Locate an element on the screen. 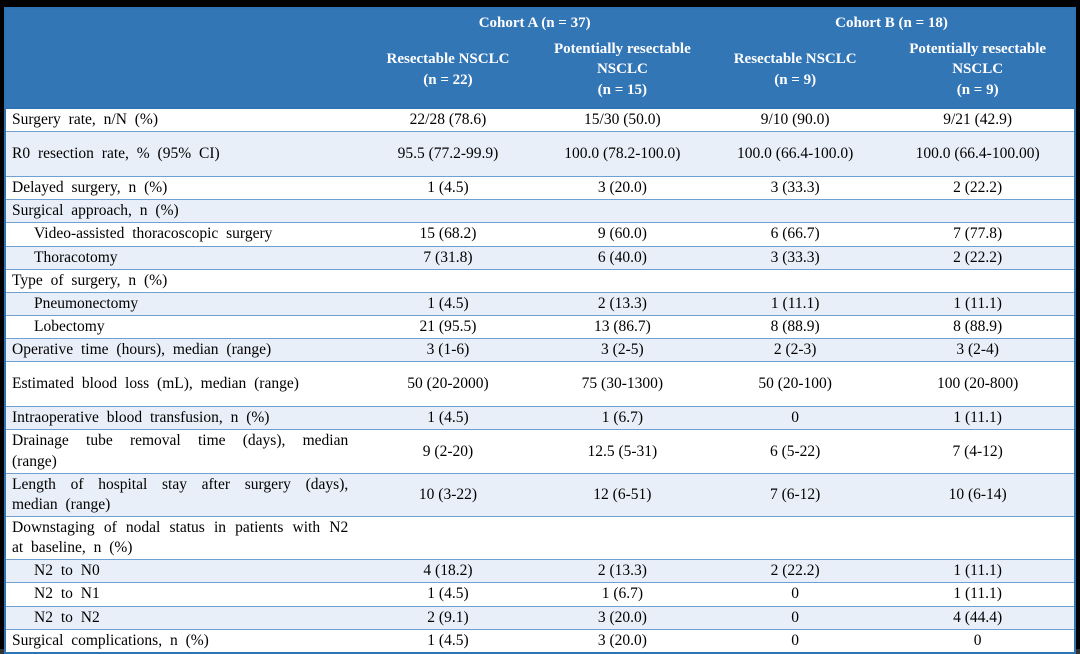 The width and height of the screenshot is (1080, 654). cohort-header-row: Cohort A (n = 37) Cohort B (n = 18) is located at coordinates (540, 20).